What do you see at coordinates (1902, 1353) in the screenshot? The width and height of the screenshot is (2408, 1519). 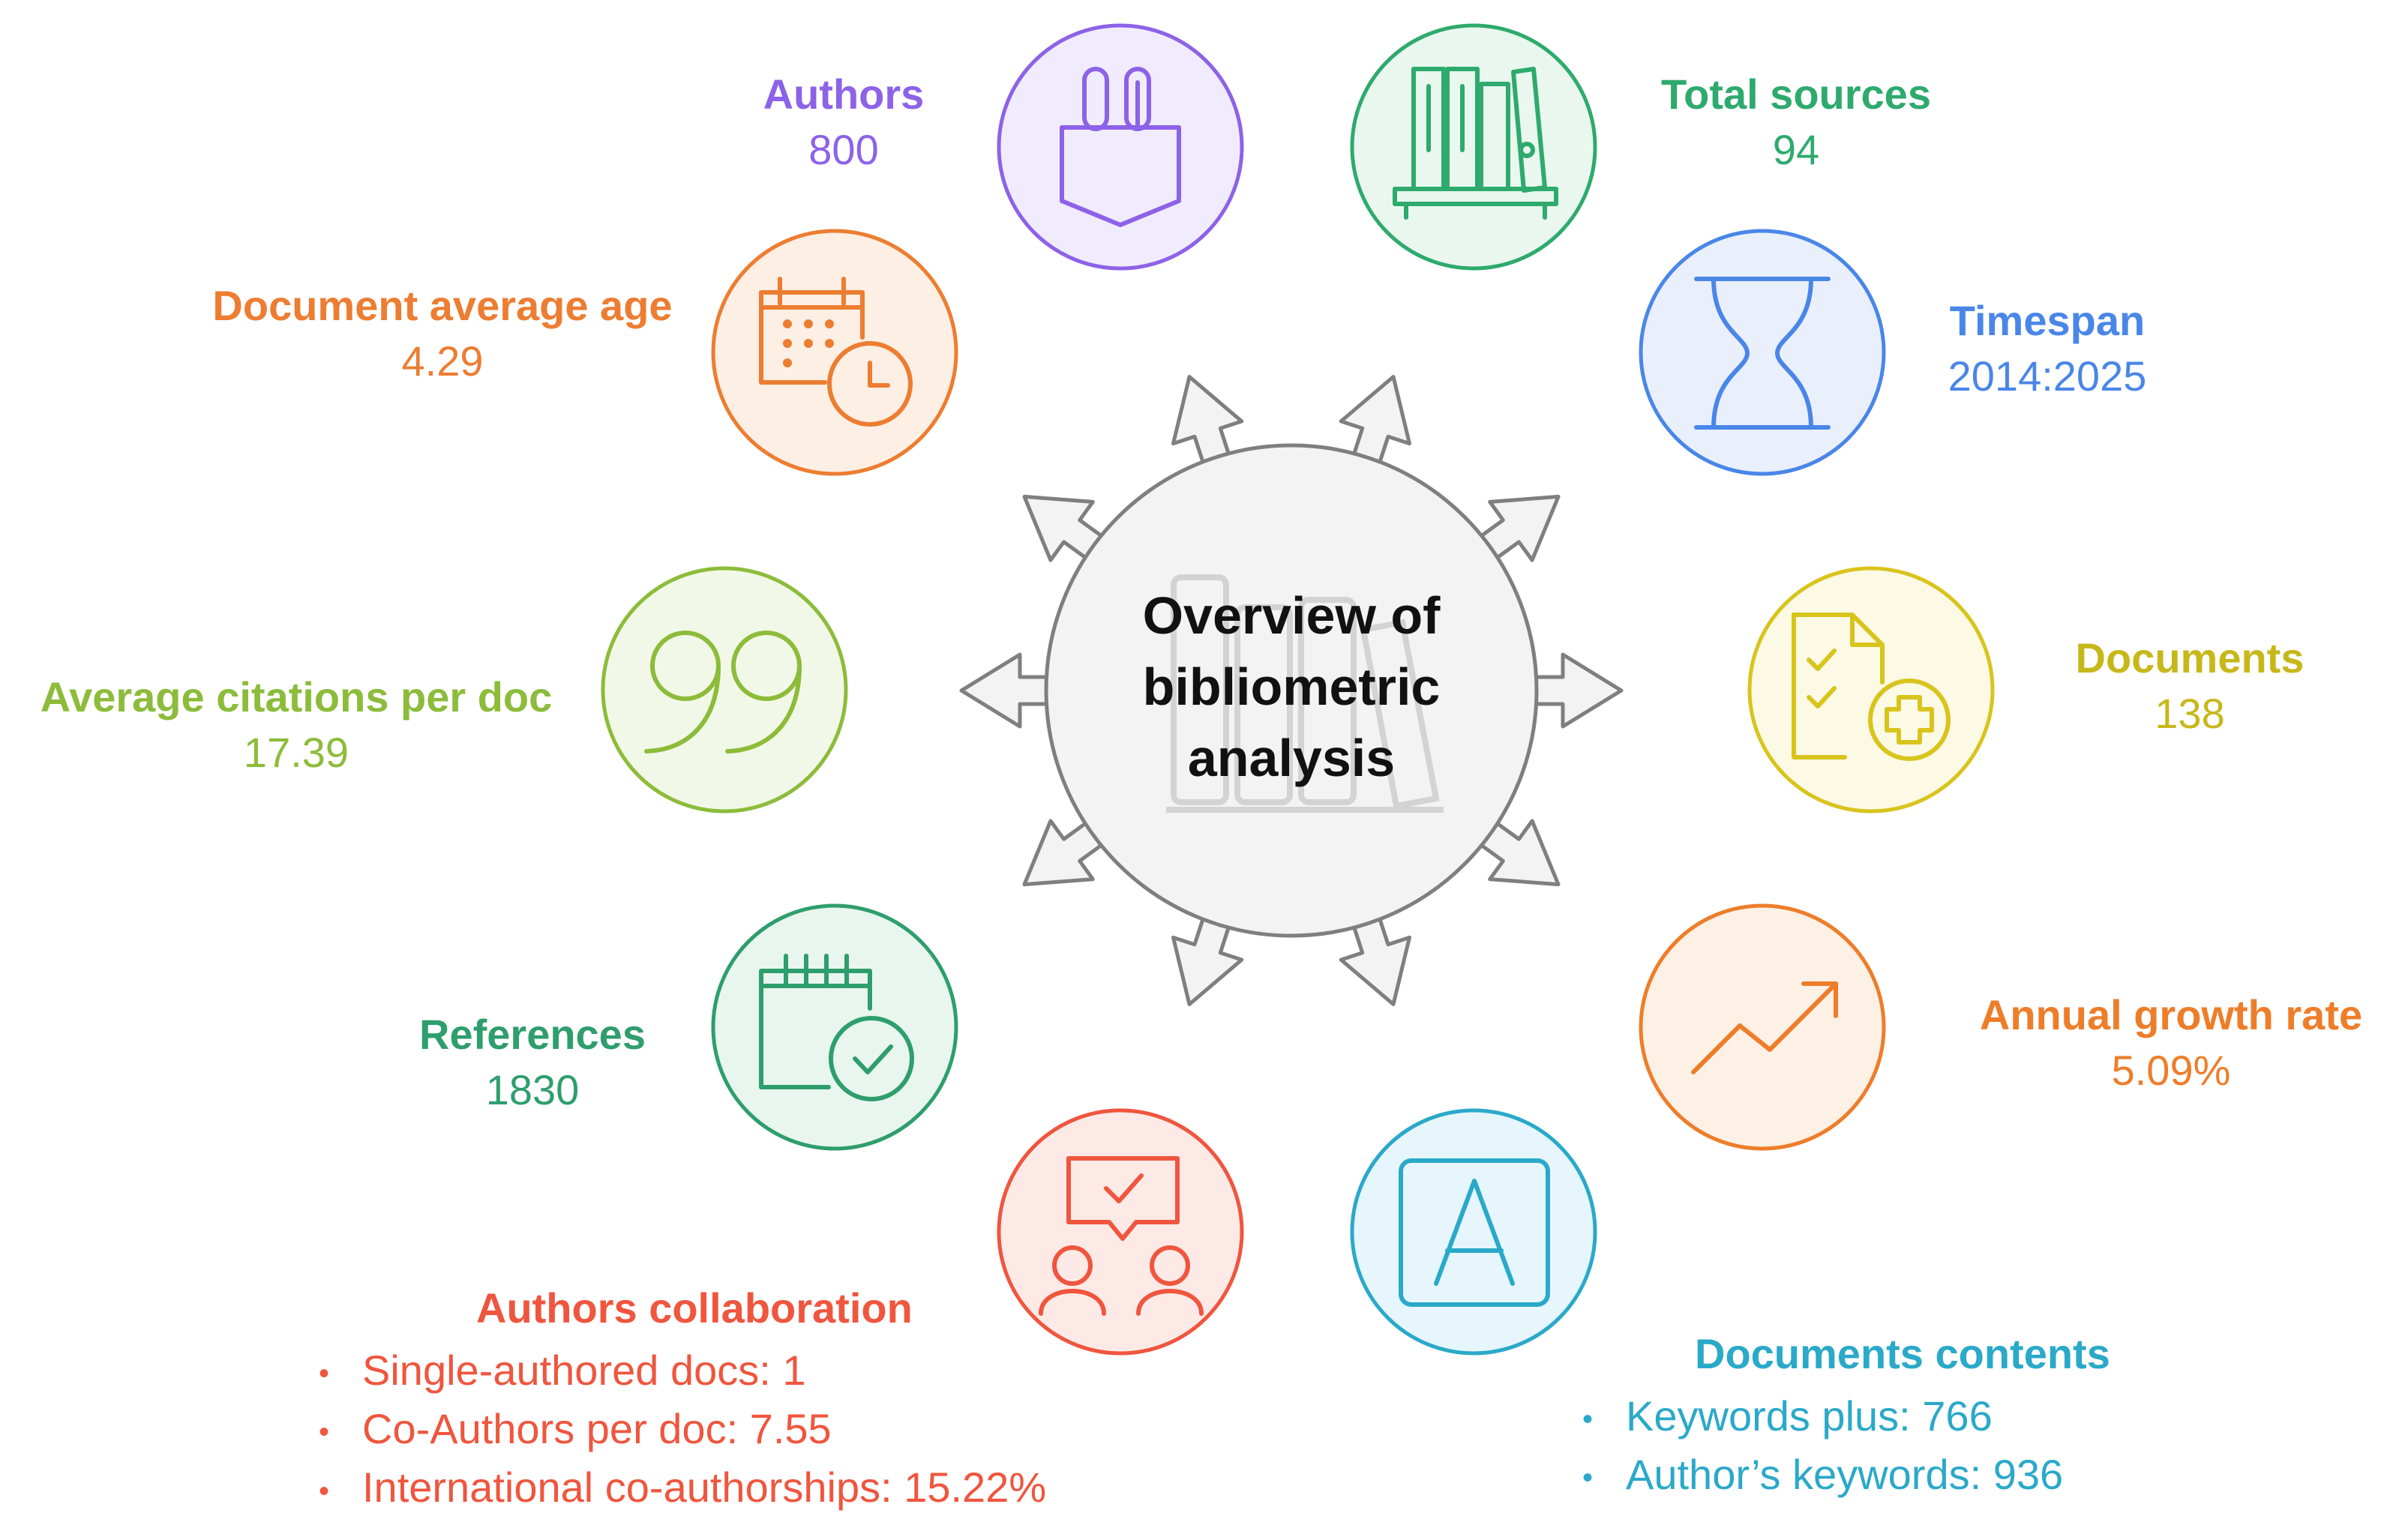 I see `documents-contents-title: Documents contents` at bounding box center [1902, 1353].